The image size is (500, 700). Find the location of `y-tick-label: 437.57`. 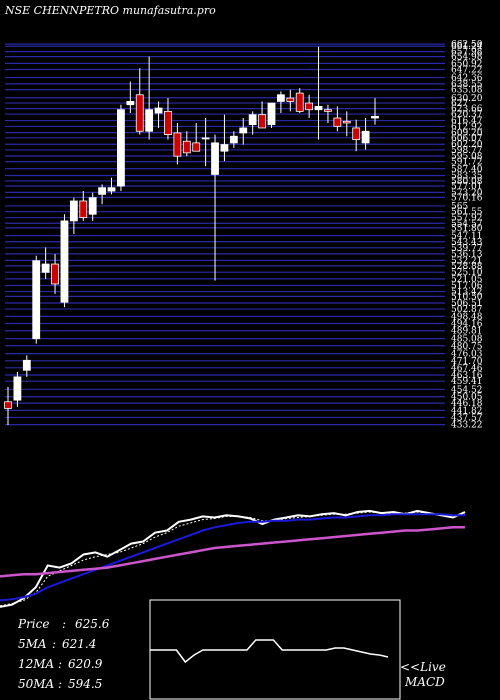

y-tick-label: 437.57 is located at coordinates (467, 418).